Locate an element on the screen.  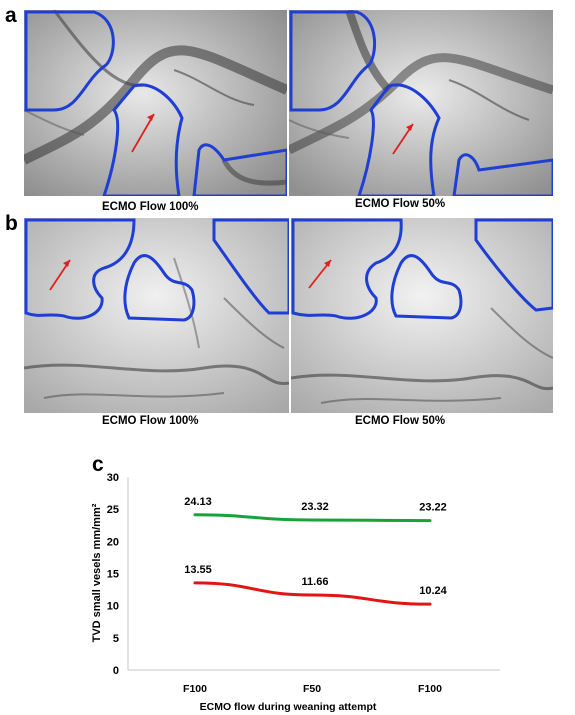
y-tick-label: 10 is located at coordinates (113, 607).